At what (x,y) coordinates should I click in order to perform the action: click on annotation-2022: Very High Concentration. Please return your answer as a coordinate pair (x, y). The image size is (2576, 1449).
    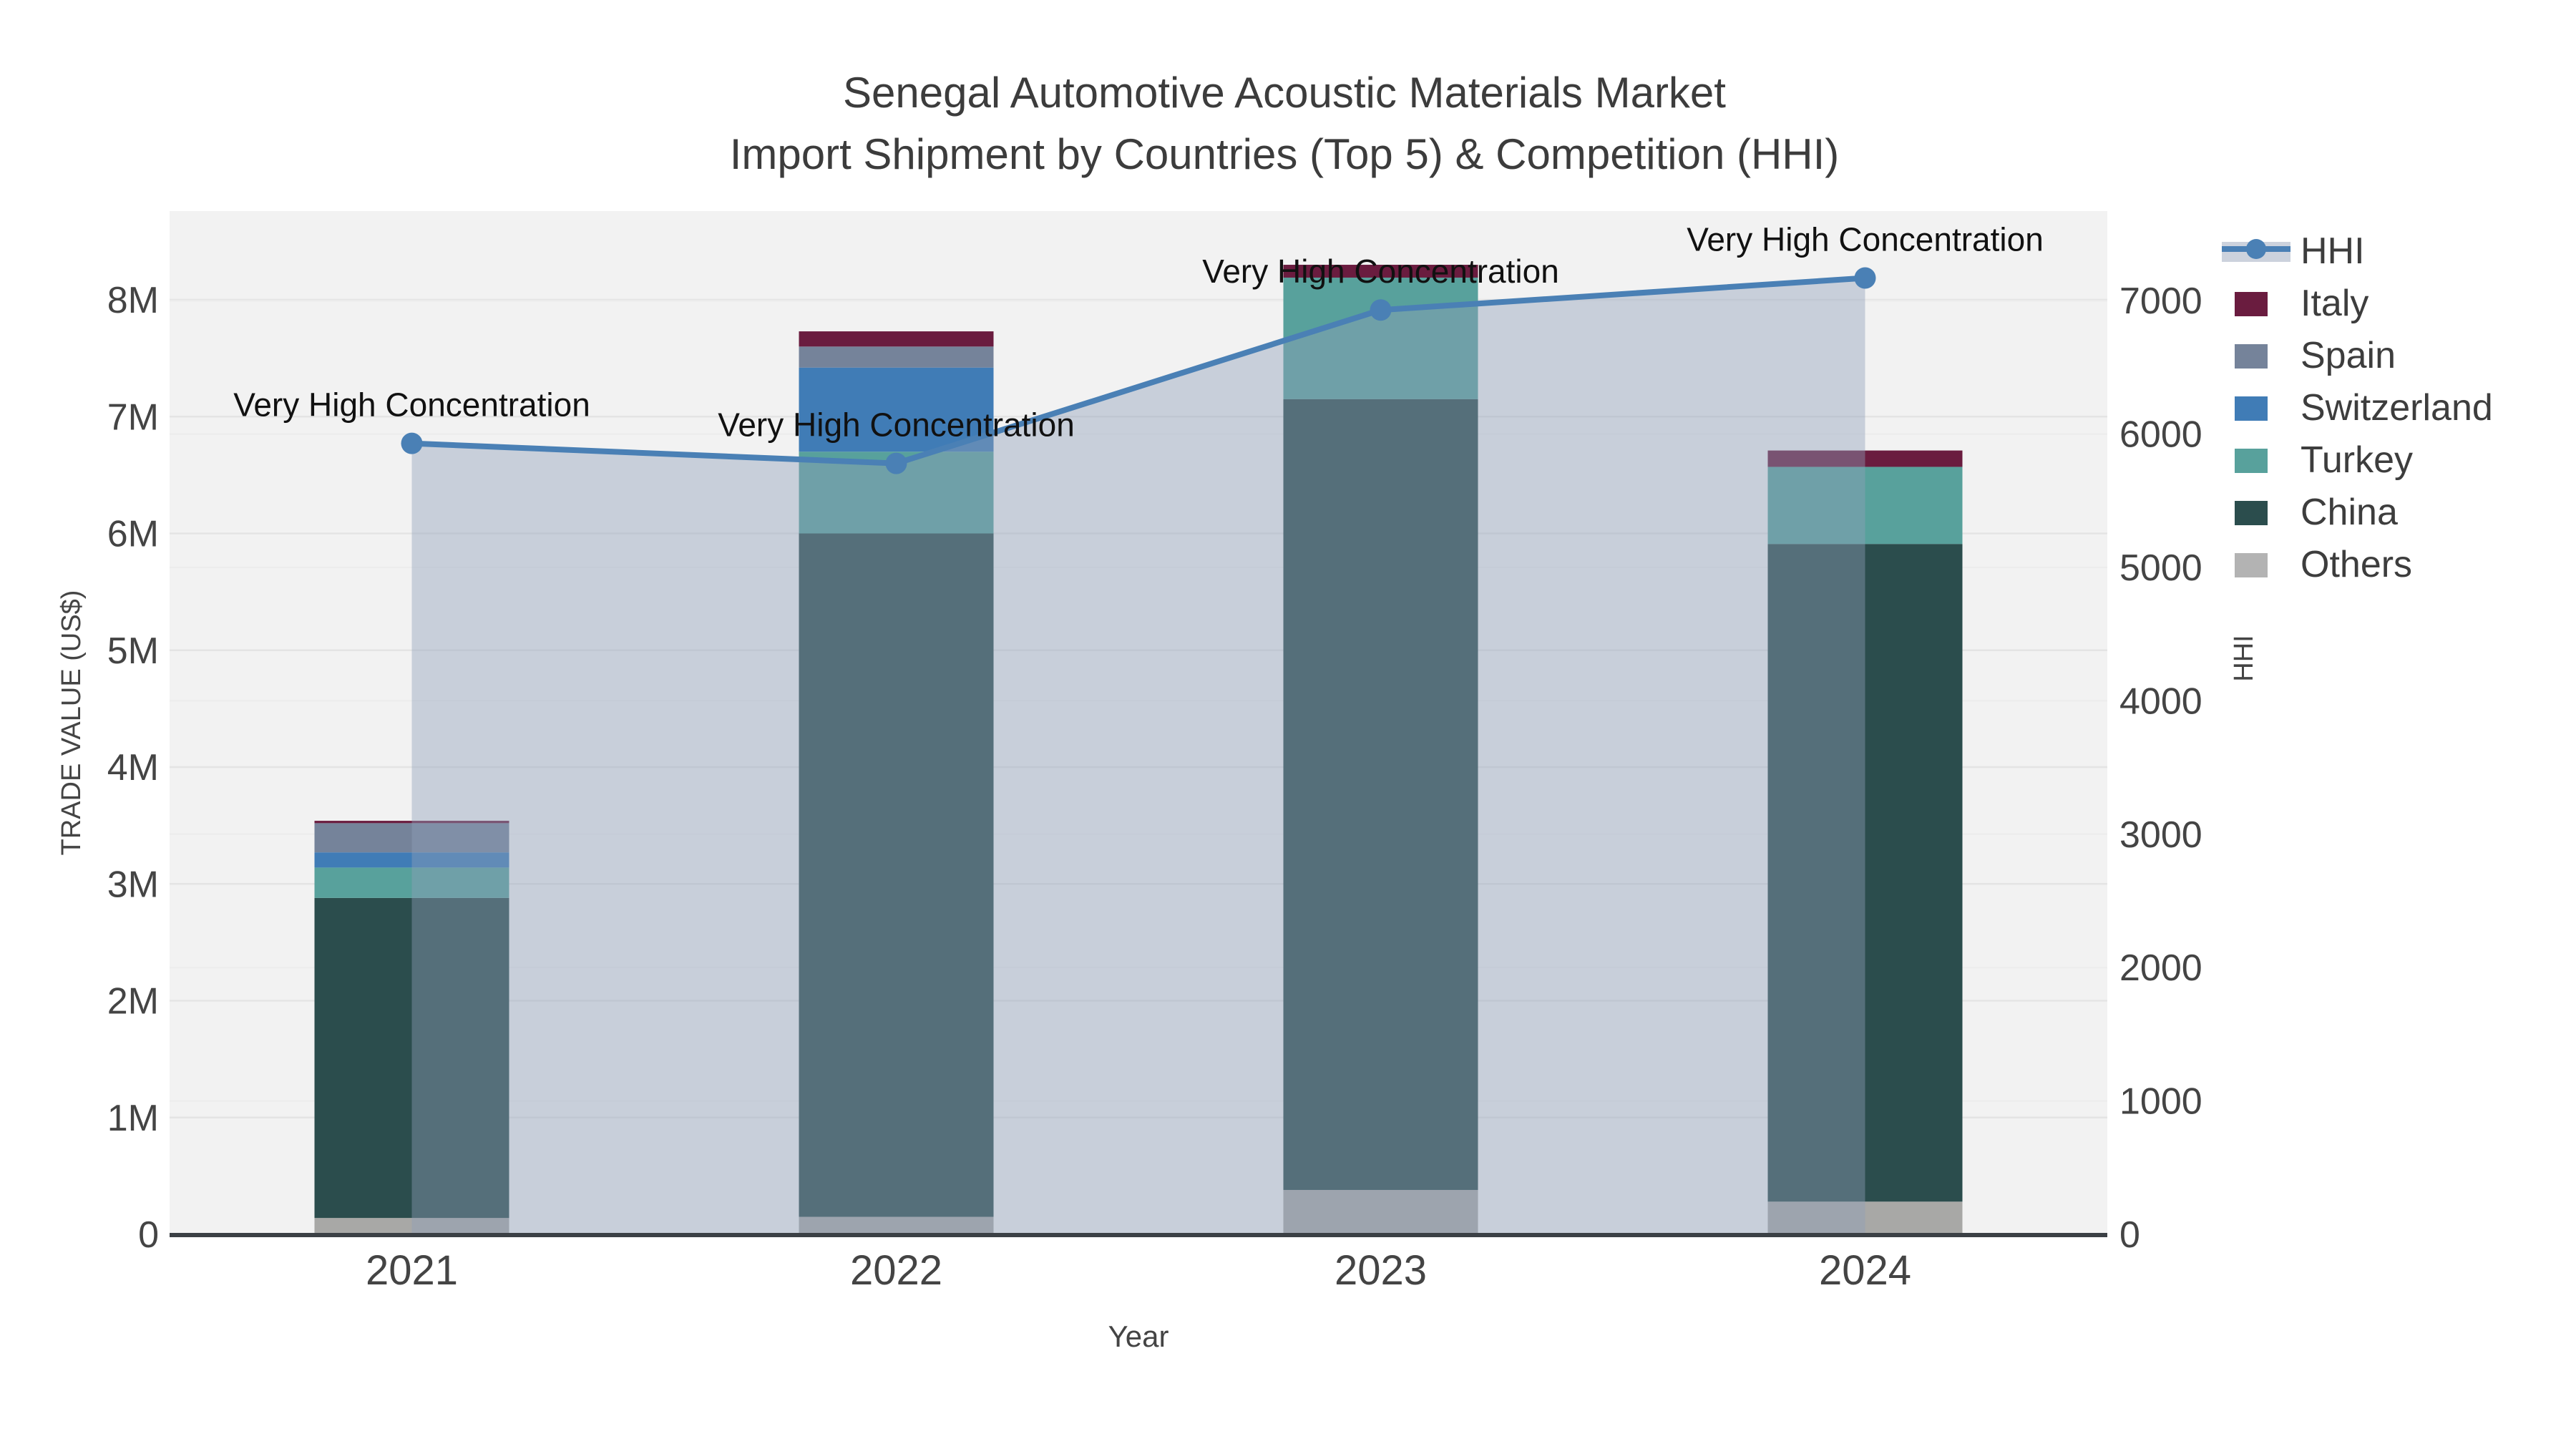
    Looking at the image, I should click on (896, 425).